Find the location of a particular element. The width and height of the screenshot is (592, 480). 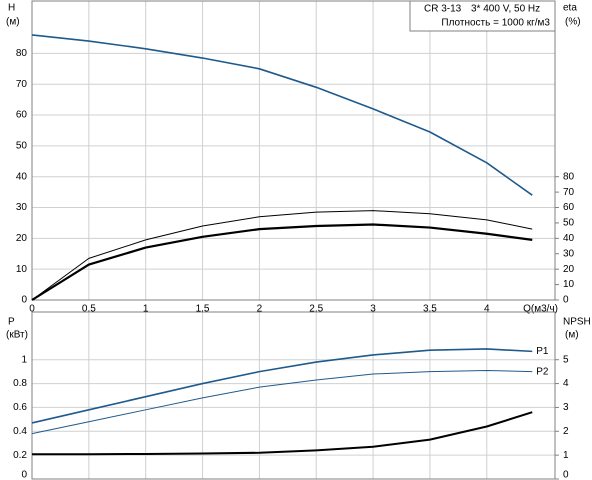

x-axis-label: Q(м3/ч) is located at coordinates (540, 309).